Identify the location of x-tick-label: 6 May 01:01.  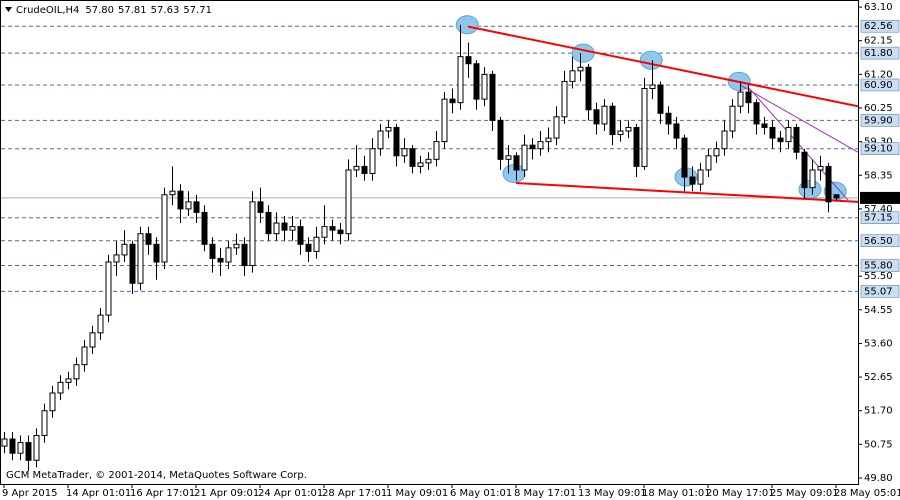
(481, 493).